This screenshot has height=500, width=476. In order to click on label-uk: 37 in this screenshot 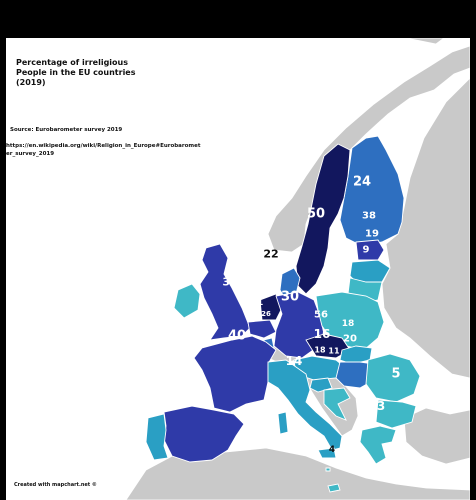, I will do `click(230, 282)`.